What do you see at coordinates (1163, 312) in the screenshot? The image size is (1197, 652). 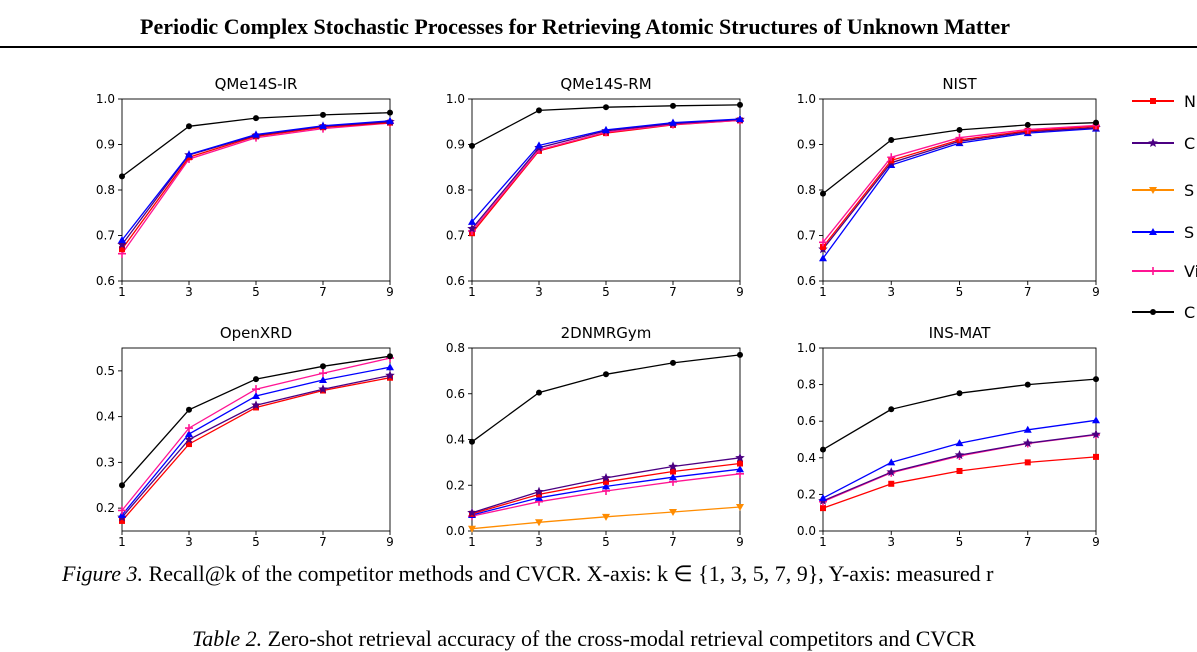 I see `legend-item: C` at bounding box center [1163, 312].